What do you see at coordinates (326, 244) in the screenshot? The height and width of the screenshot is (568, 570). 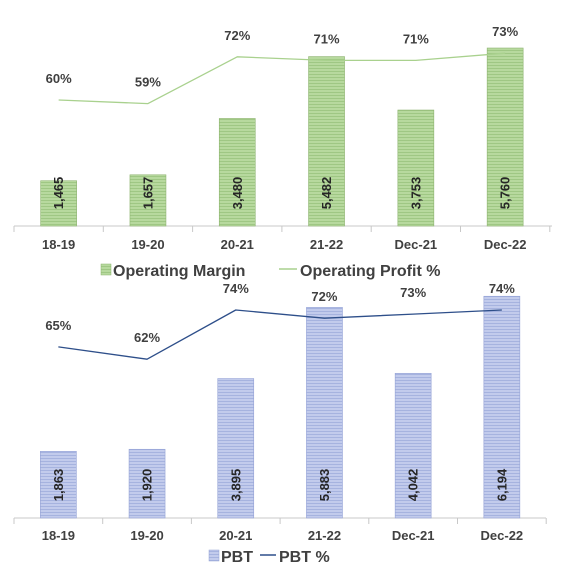 I see `operating-category-label: 21-22` at bounding box center [326, 244].